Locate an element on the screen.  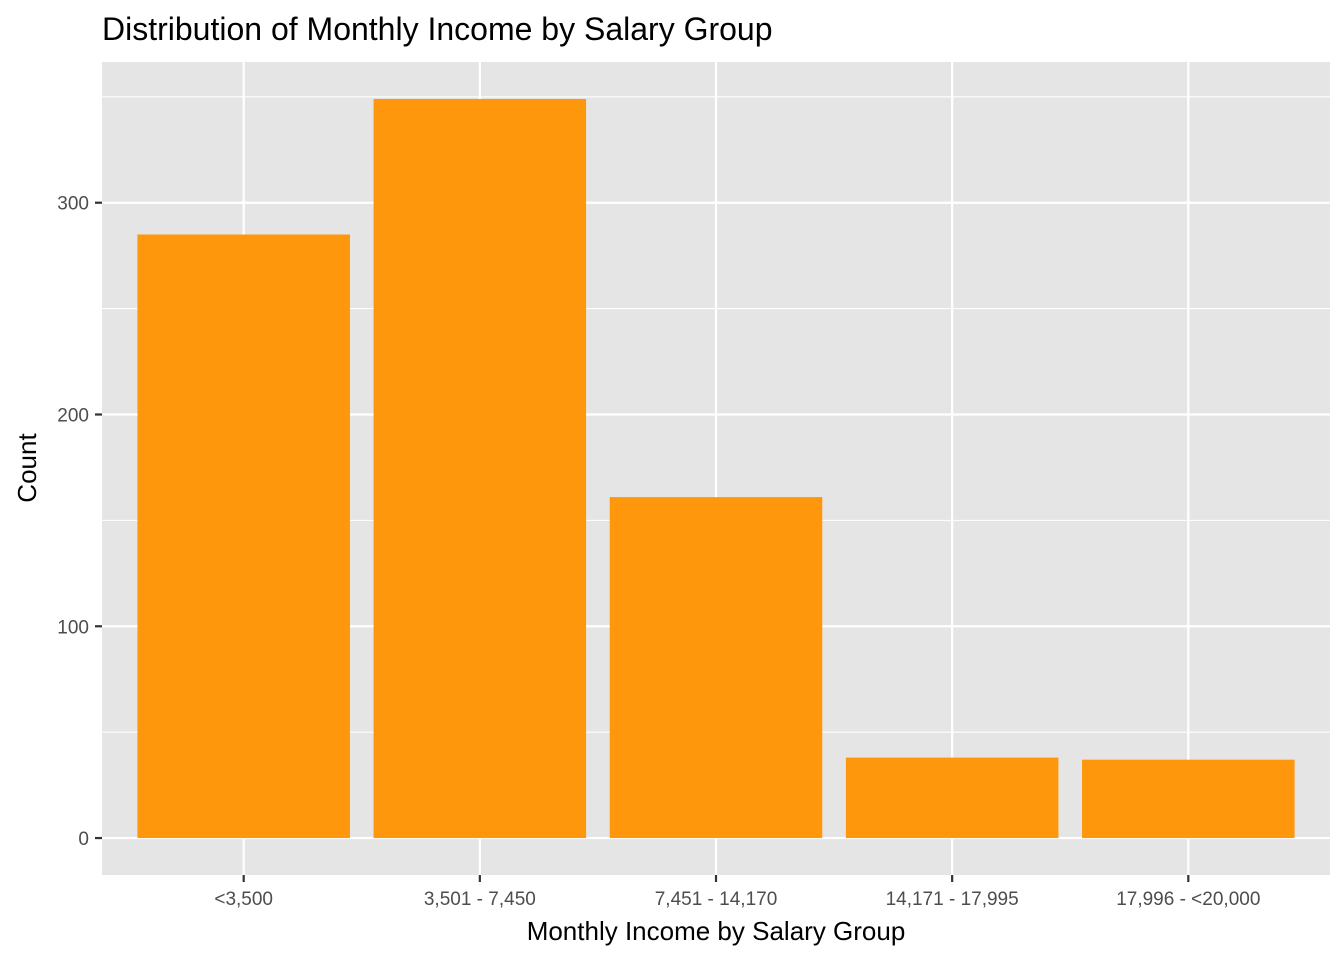
x-tick-label: 3,501 - 7,450 is located at coordinates (480, 899).